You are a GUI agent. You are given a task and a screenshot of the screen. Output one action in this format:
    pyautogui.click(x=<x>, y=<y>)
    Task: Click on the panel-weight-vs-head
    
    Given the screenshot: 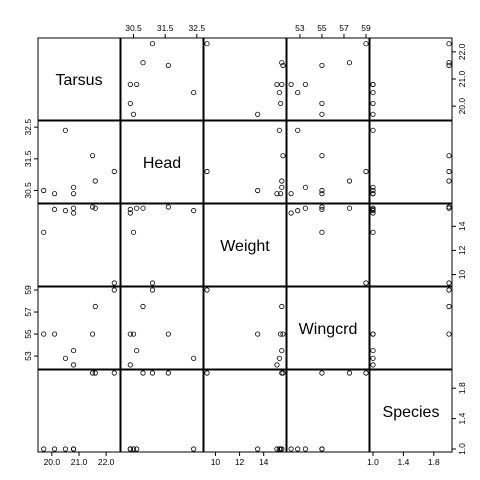 What is the action you would take?
    pyautogui.click(x=162, y=245)
    